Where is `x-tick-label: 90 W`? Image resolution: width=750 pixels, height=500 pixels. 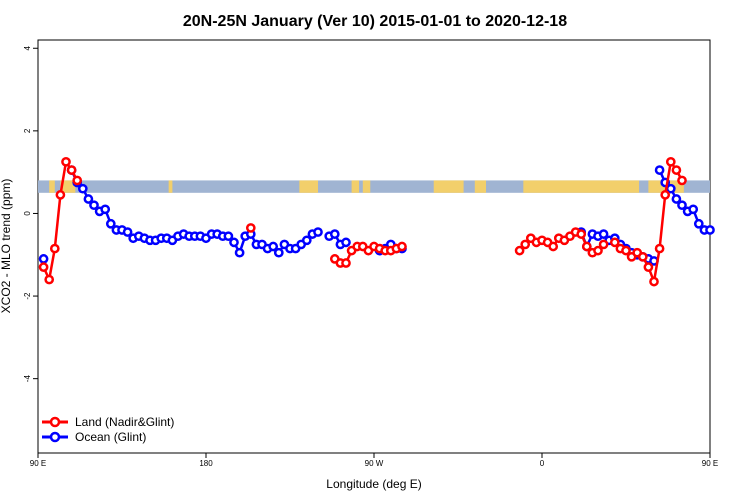
x-tick-label: 90 W is located at coordinates (374, 463).